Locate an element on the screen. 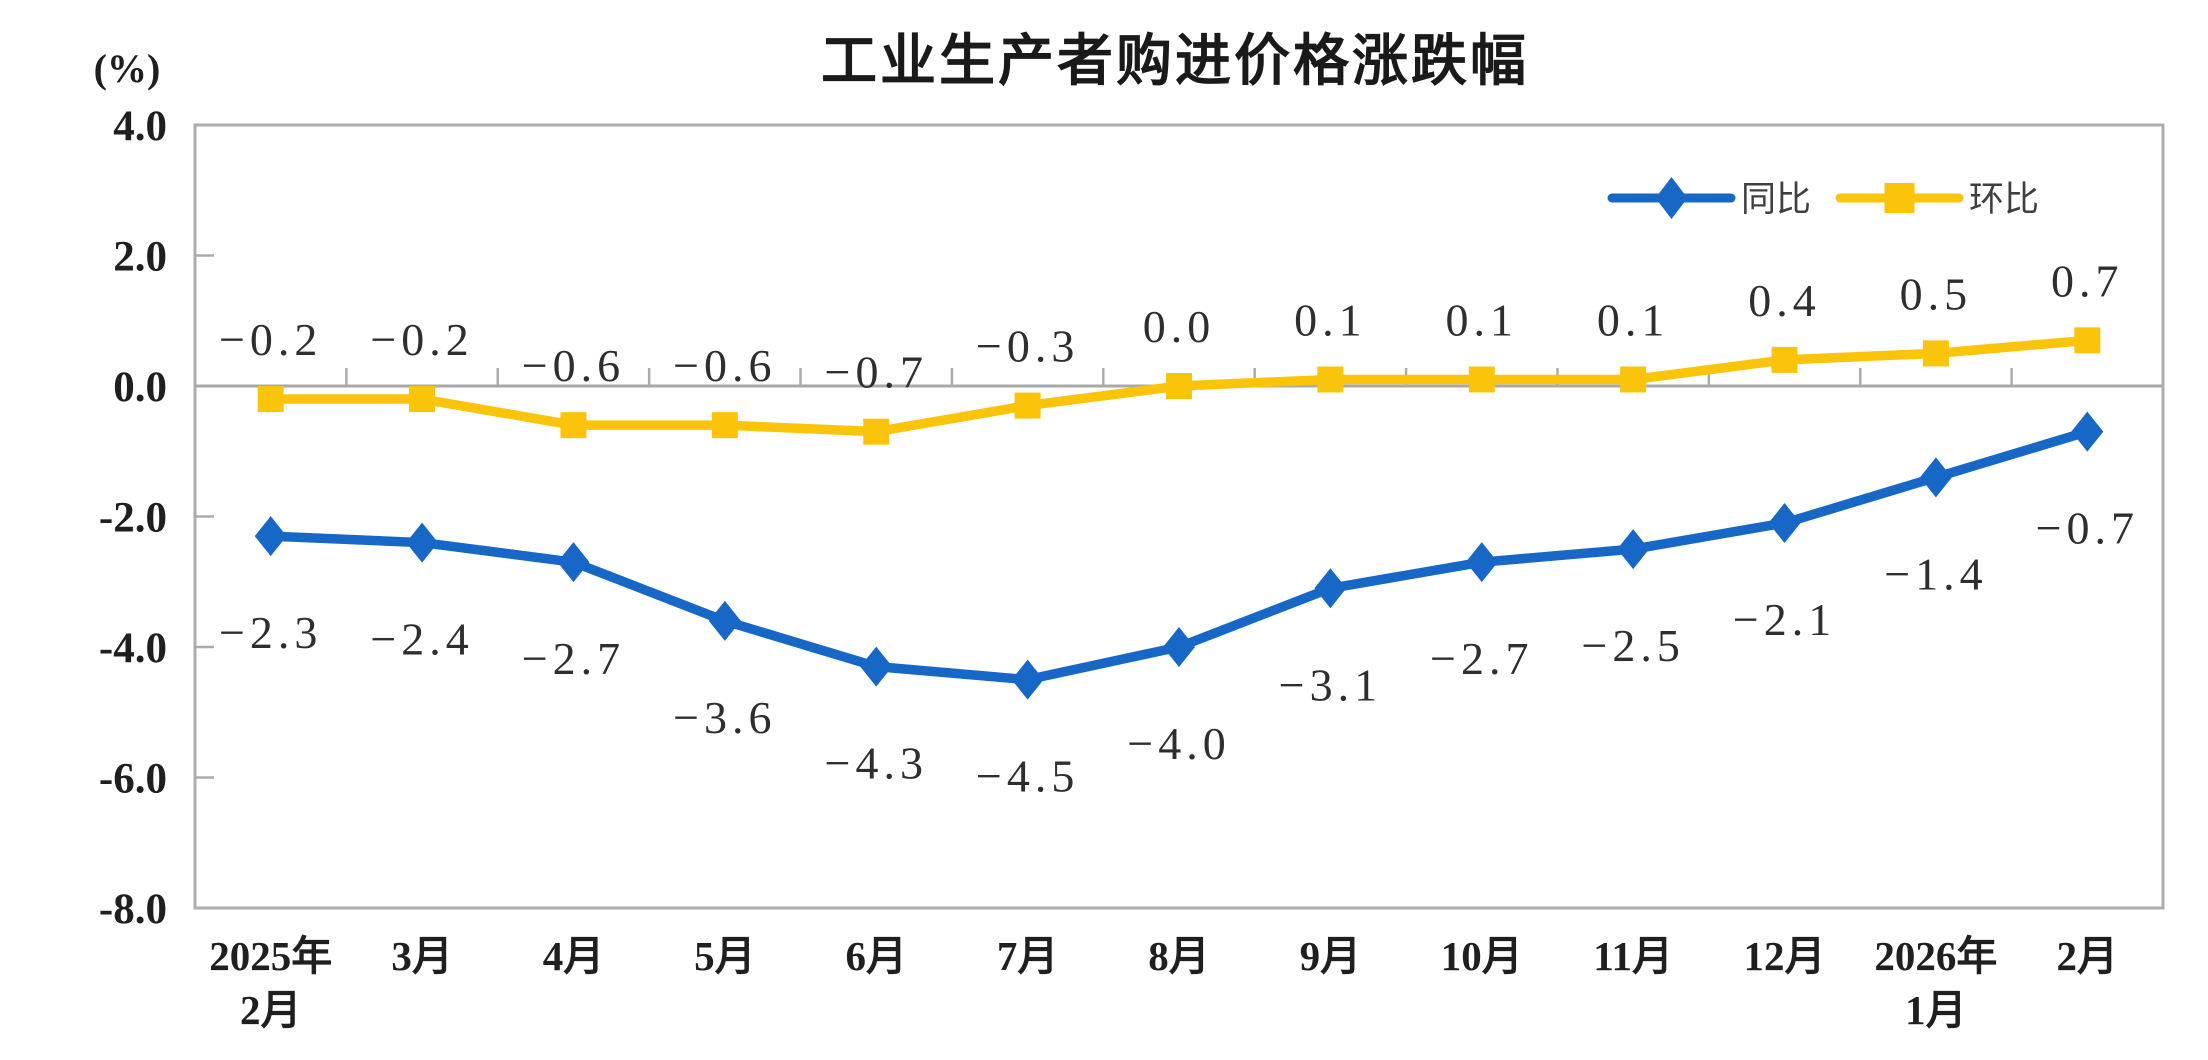 The image size is (2208, 1060). legend-marker-diamond is located at coordinates (1671, 198).